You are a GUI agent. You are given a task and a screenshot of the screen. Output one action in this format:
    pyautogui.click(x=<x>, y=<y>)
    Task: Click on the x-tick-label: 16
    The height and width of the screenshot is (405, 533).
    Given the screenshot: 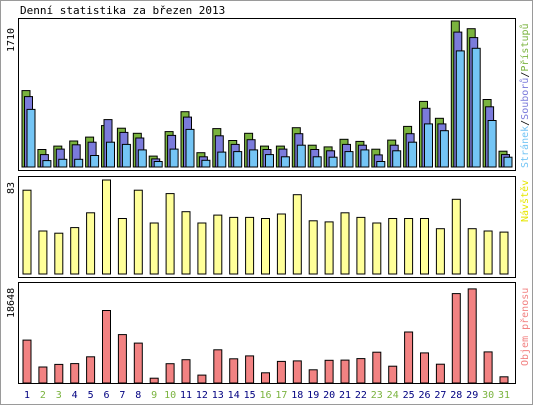 What is the action you would take?
    pyautogui.click(x=265, y=395)
    